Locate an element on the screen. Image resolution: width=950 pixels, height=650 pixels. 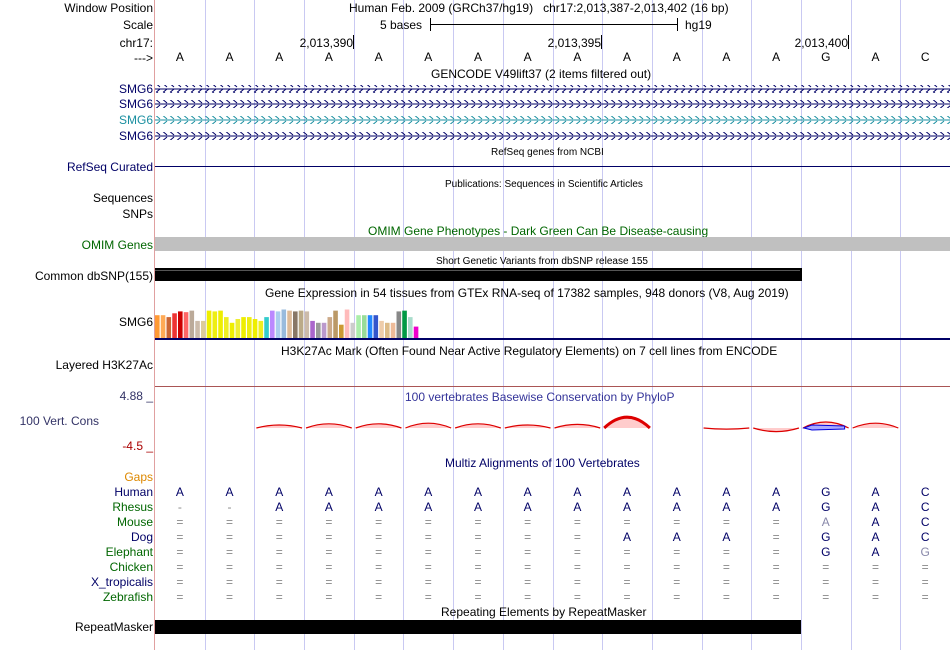
species-label: X_tropicalis is located at coordinates (121, 582).